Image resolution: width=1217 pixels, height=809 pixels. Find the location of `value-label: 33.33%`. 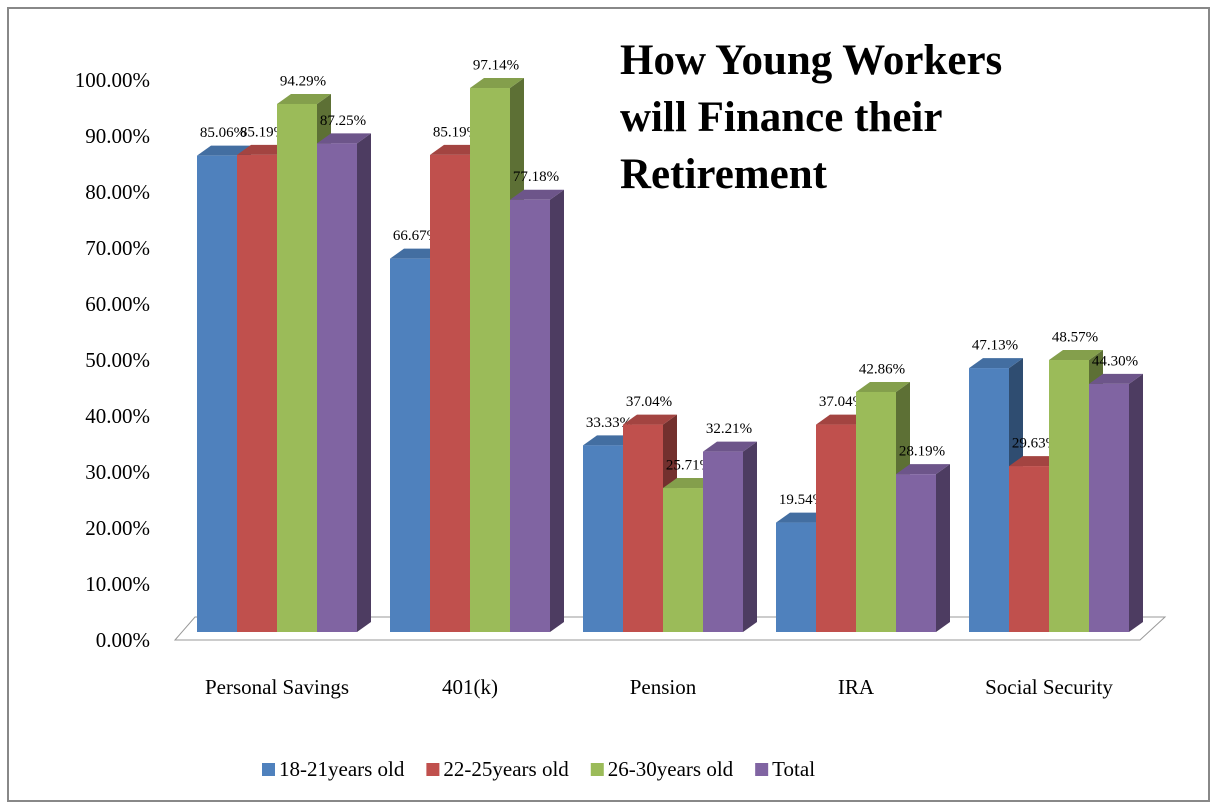

value-label: 33.33% is located at coordinates (609, 423).